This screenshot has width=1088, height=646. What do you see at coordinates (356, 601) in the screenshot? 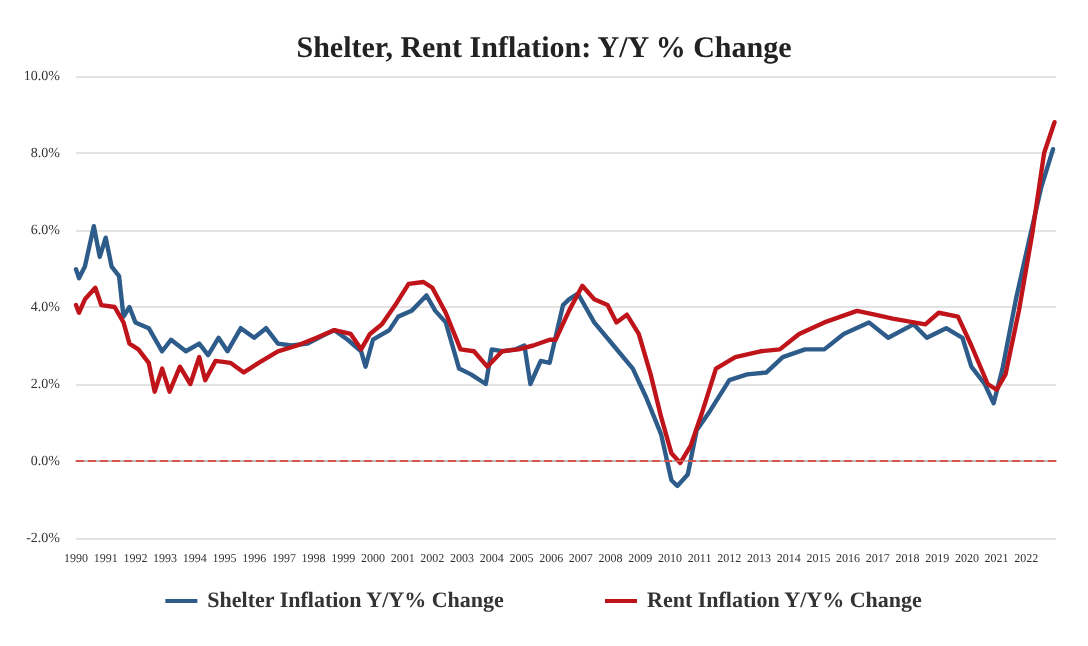
I see `legend-label: Shelter Inflation Y/Y% Change` at bounding box center [356, 601].